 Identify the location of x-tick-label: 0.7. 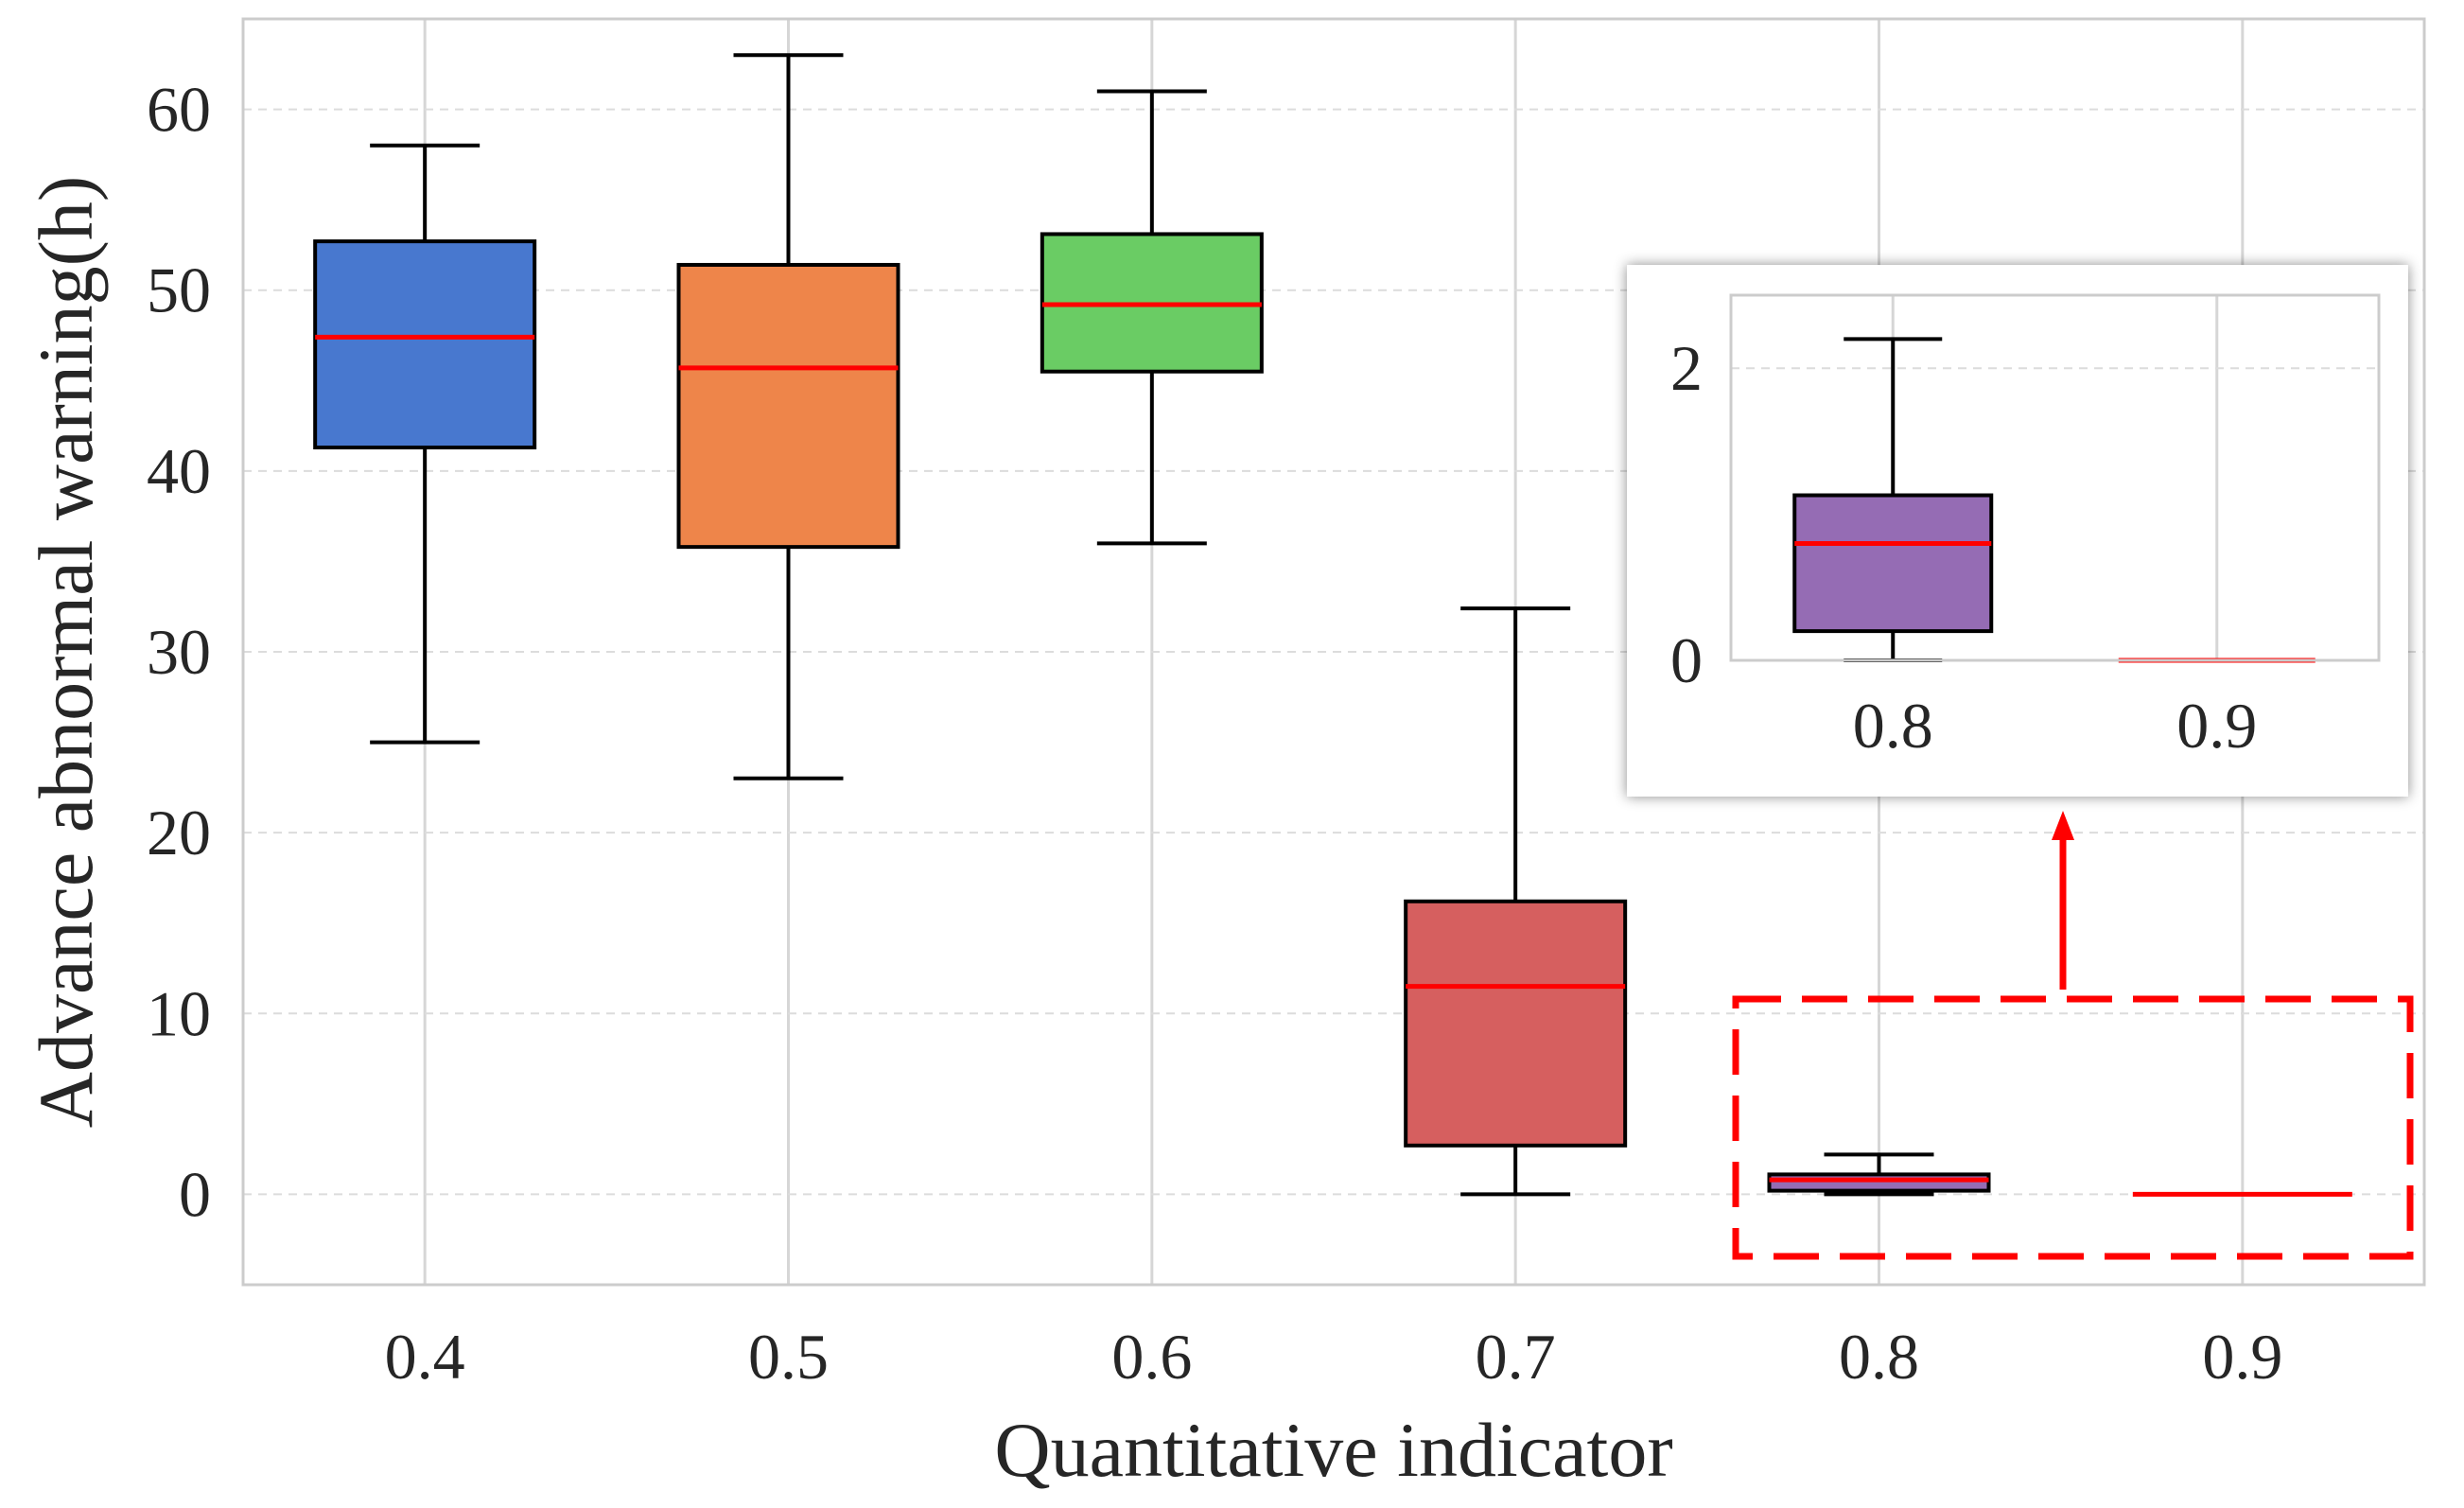
(1516, 1357).